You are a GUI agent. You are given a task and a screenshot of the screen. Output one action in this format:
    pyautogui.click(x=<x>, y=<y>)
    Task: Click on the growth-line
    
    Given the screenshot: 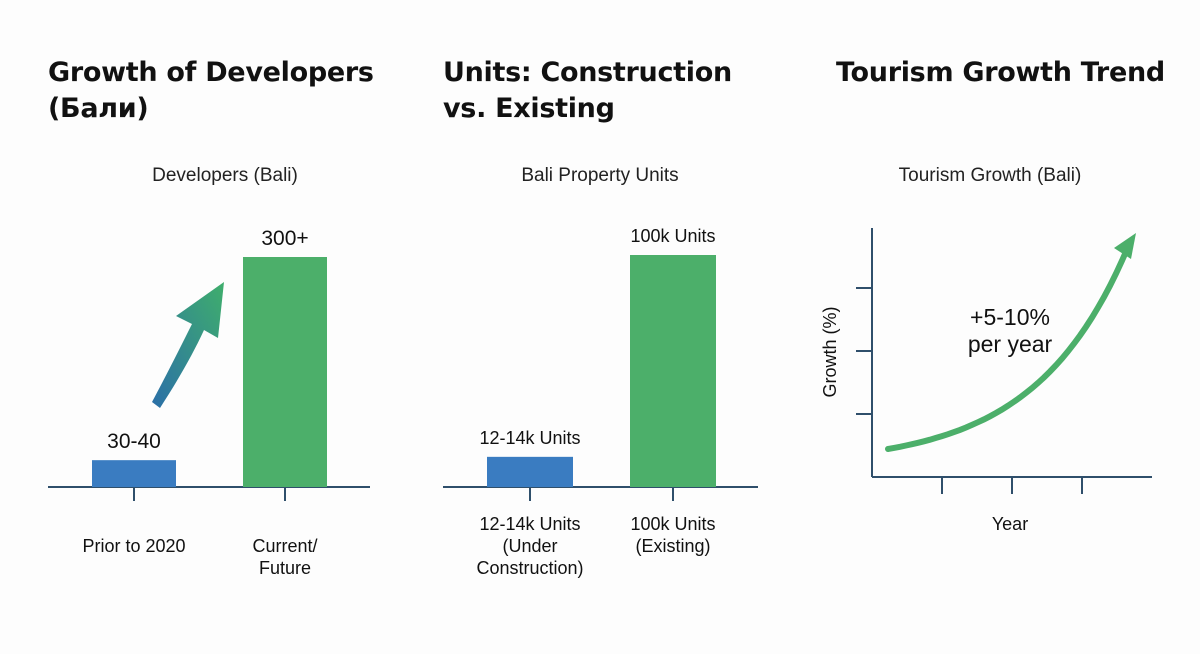 What is the action you would take?
    pyautogui.click(x=1008, y=348)
    